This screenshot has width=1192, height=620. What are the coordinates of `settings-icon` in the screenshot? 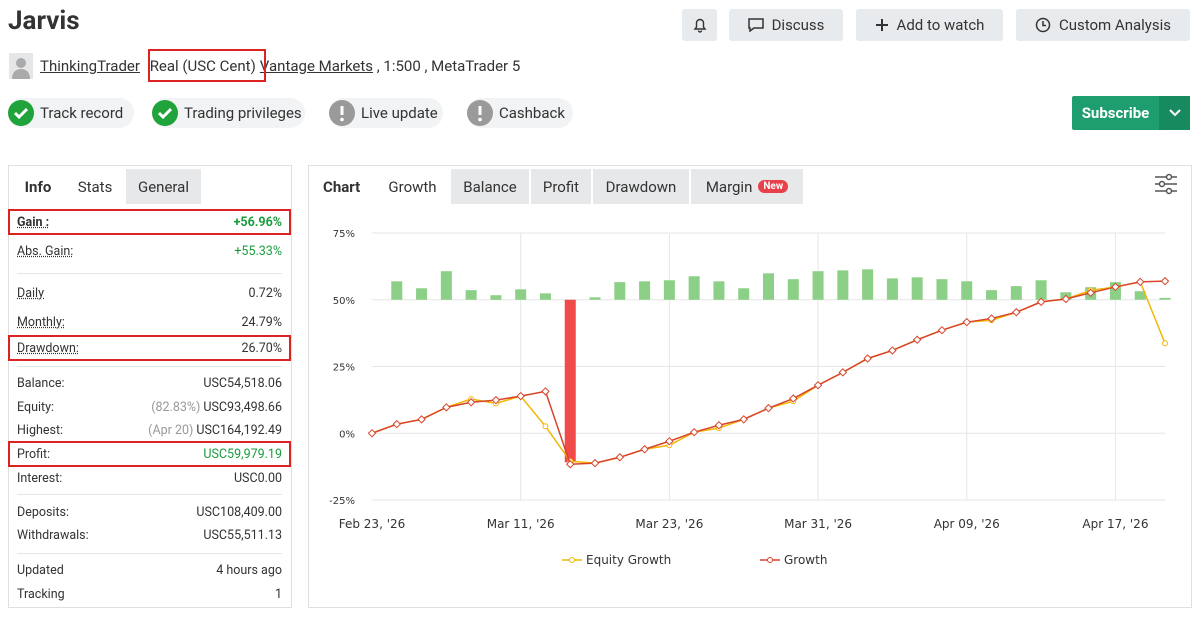 It's located at (1166, 184).